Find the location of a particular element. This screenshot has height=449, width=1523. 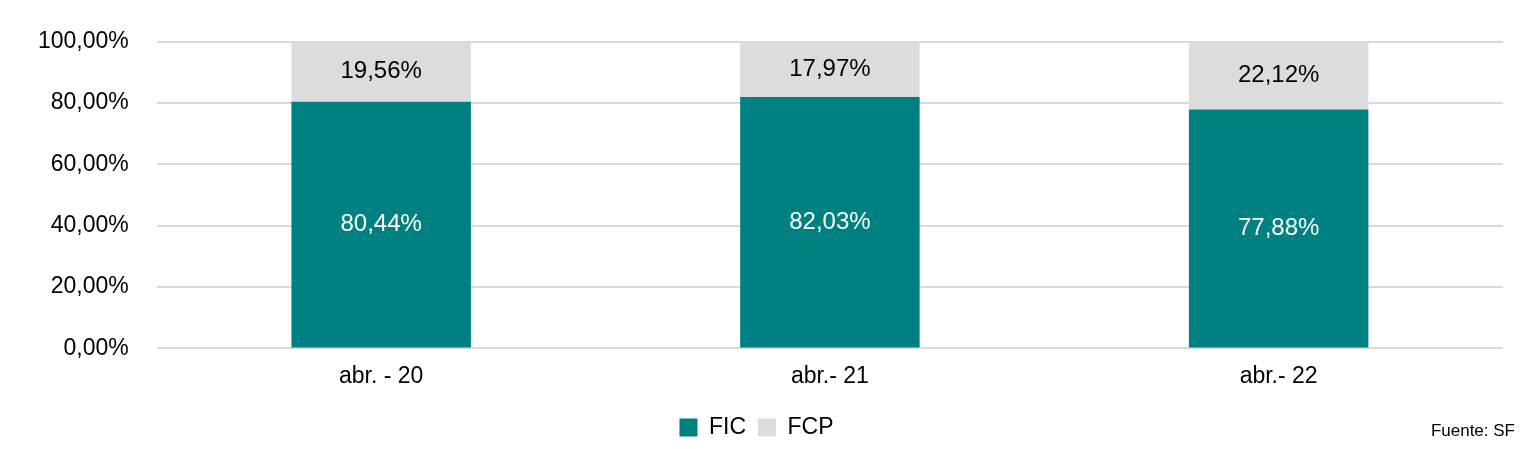

data-label: 22,12% is located at coordinates (1278, 74).